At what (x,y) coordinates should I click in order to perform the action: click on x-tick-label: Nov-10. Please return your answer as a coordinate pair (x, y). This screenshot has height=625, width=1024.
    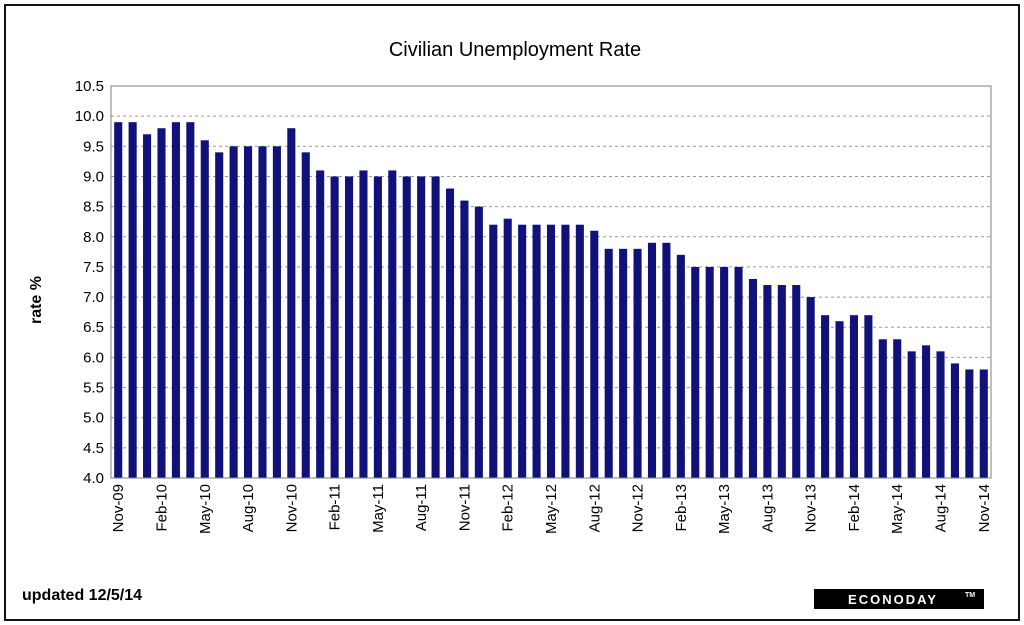
    Looking at the image, I should click on (291, 508).